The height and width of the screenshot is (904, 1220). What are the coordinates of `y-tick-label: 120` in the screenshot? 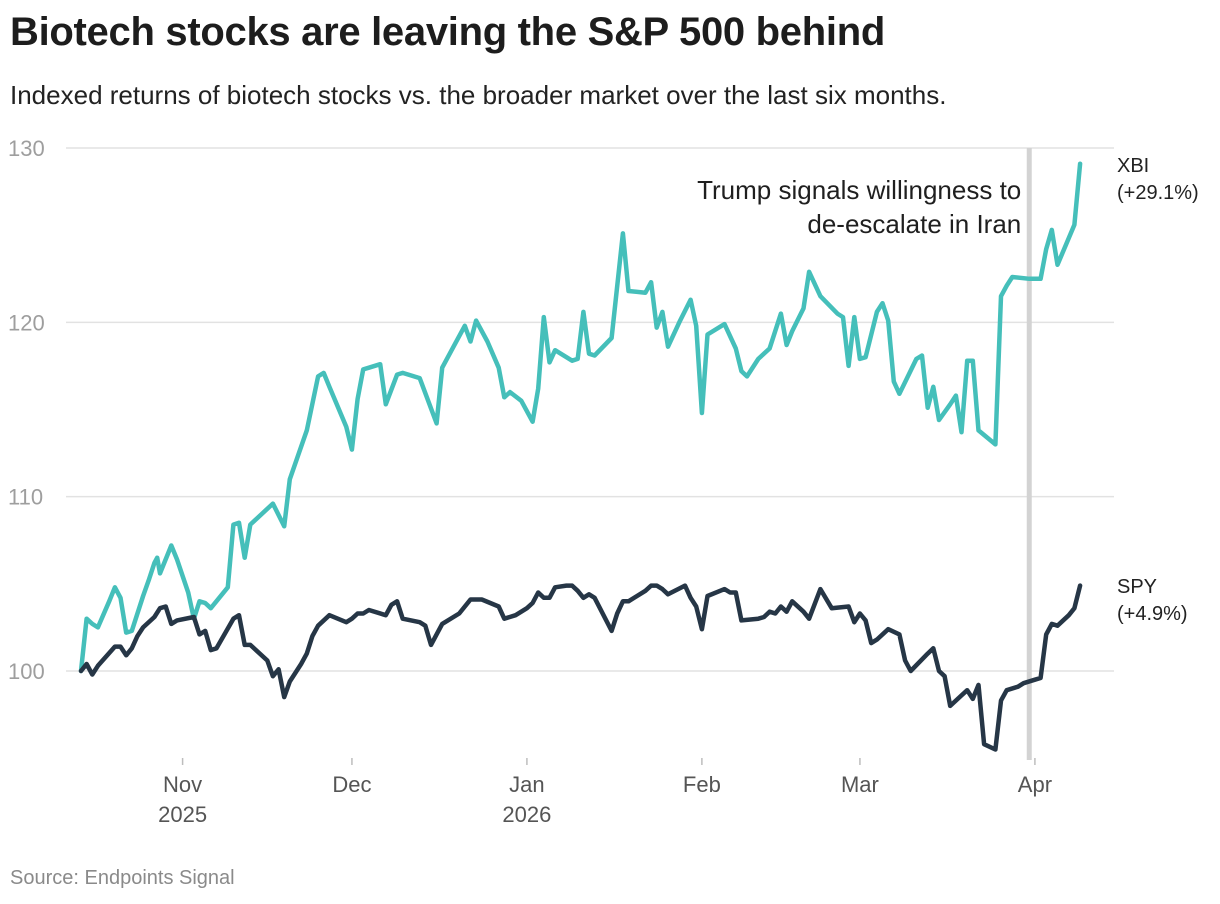 It's located at (26, 322).